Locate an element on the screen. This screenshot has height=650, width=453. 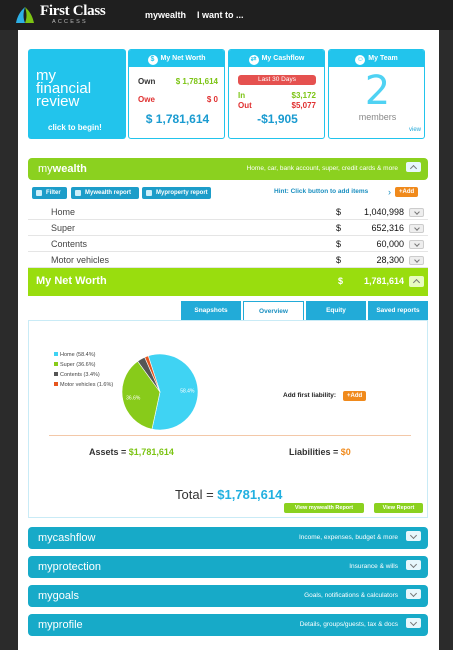
dollar-icon: $ is located at coordinates (152, 60).